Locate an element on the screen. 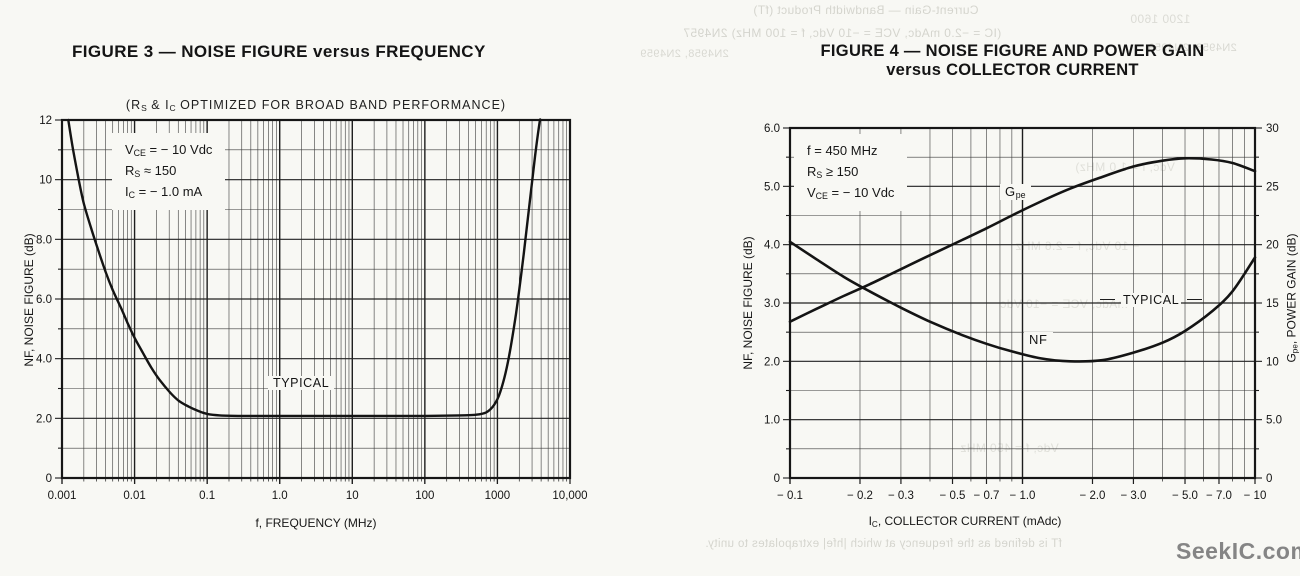 This screenshot has width=1300, height=576. ylabel-text: G is located at coordinates (1291, 358).